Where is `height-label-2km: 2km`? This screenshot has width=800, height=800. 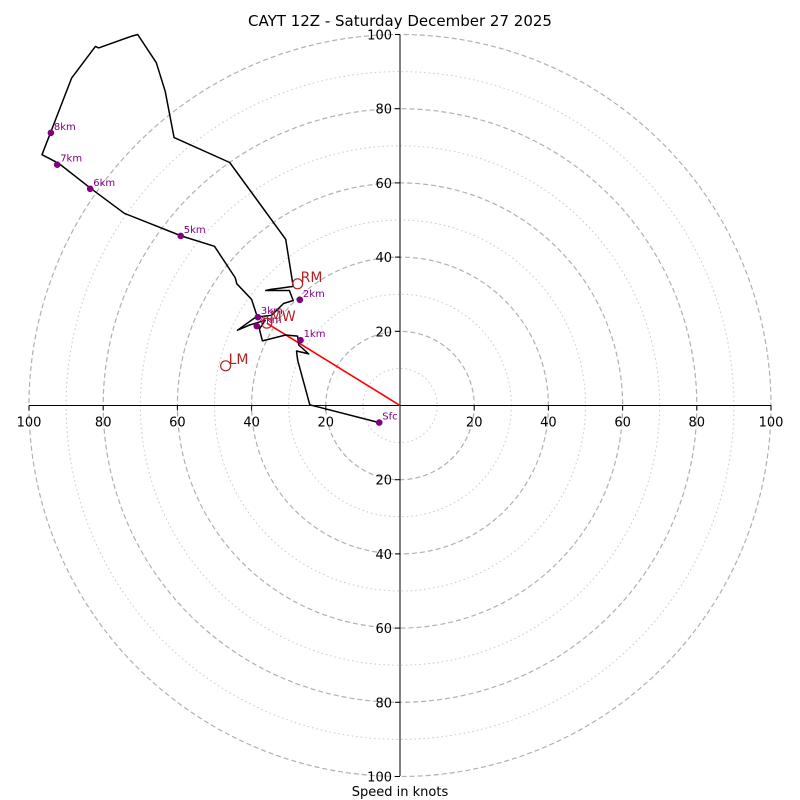
height-label-2km: 2km is located at coordinates (314, 294).